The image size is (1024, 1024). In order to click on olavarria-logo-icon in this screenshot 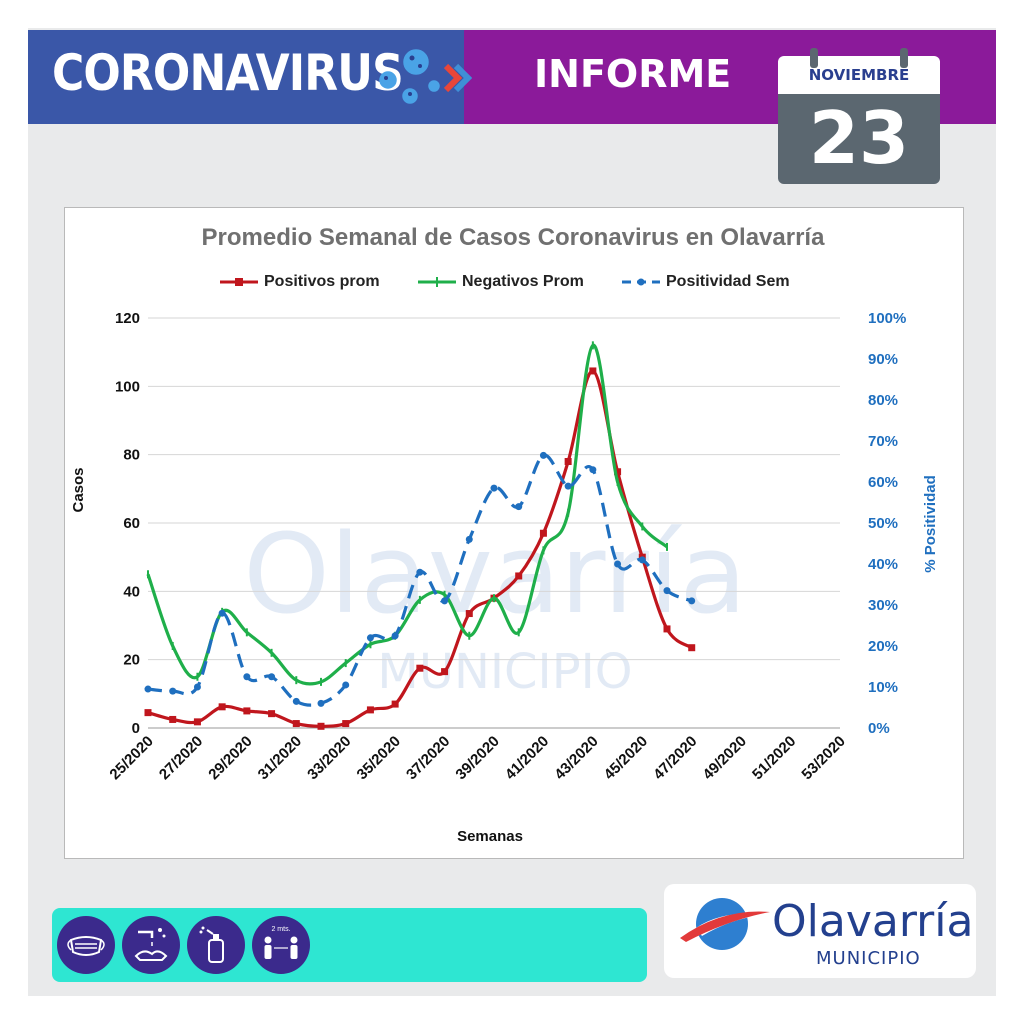, I will do `click(725, 924)`.